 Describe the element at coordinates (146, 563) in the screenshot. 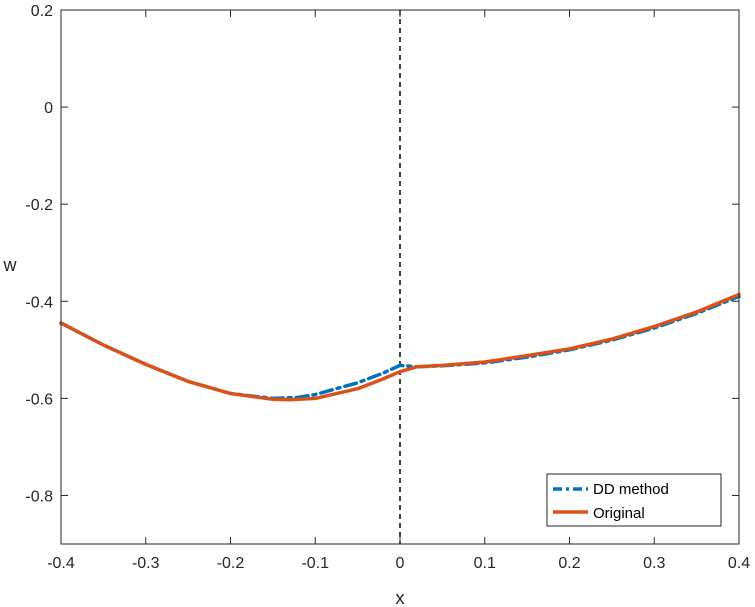

I see `x-tick-label: -0.3` at that location.